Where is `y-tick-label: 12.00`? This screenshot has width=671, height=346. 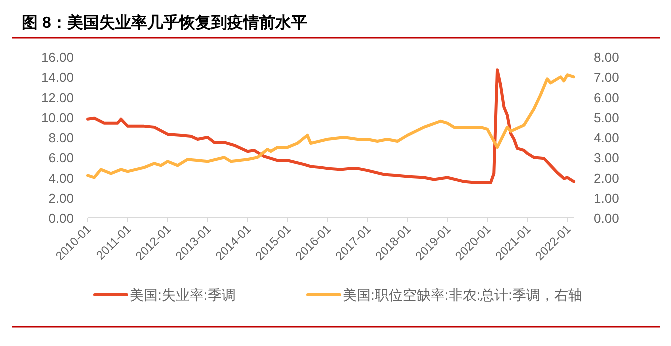 y-tick-label: 12.00 is located at coordinates (57, 98).